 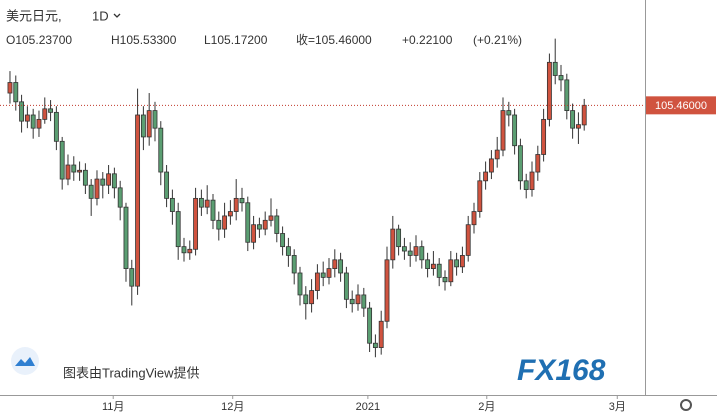 I want to click on tv-logo-mark, so click(x=25, y=361).